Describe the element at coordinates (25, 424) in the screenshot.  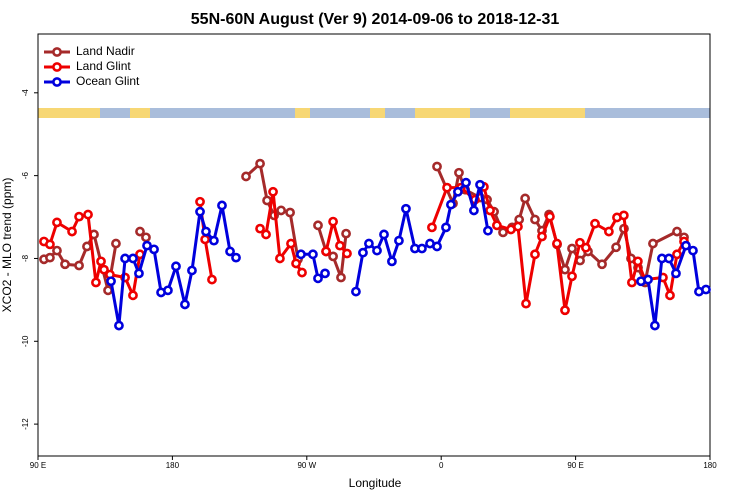
I see `y-tick-label: -12` at that location.